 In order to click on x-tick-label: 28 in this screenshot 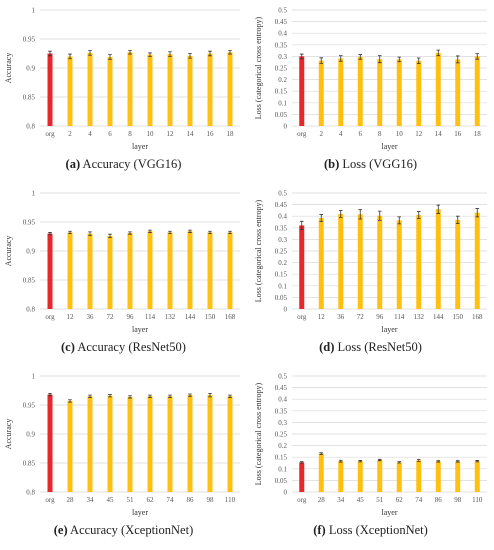, I will do `click(71, 500)`.